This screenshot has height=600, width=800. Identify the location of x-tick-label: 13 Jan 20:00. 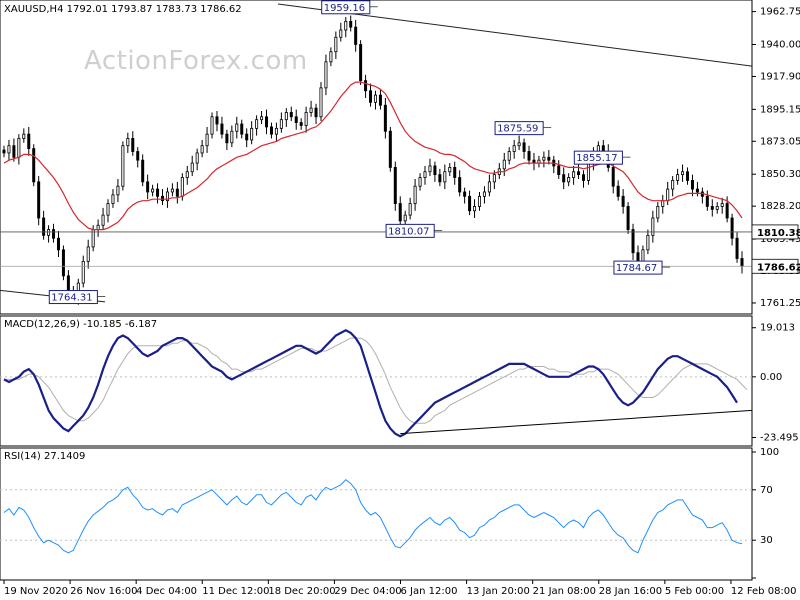
(498, 591).